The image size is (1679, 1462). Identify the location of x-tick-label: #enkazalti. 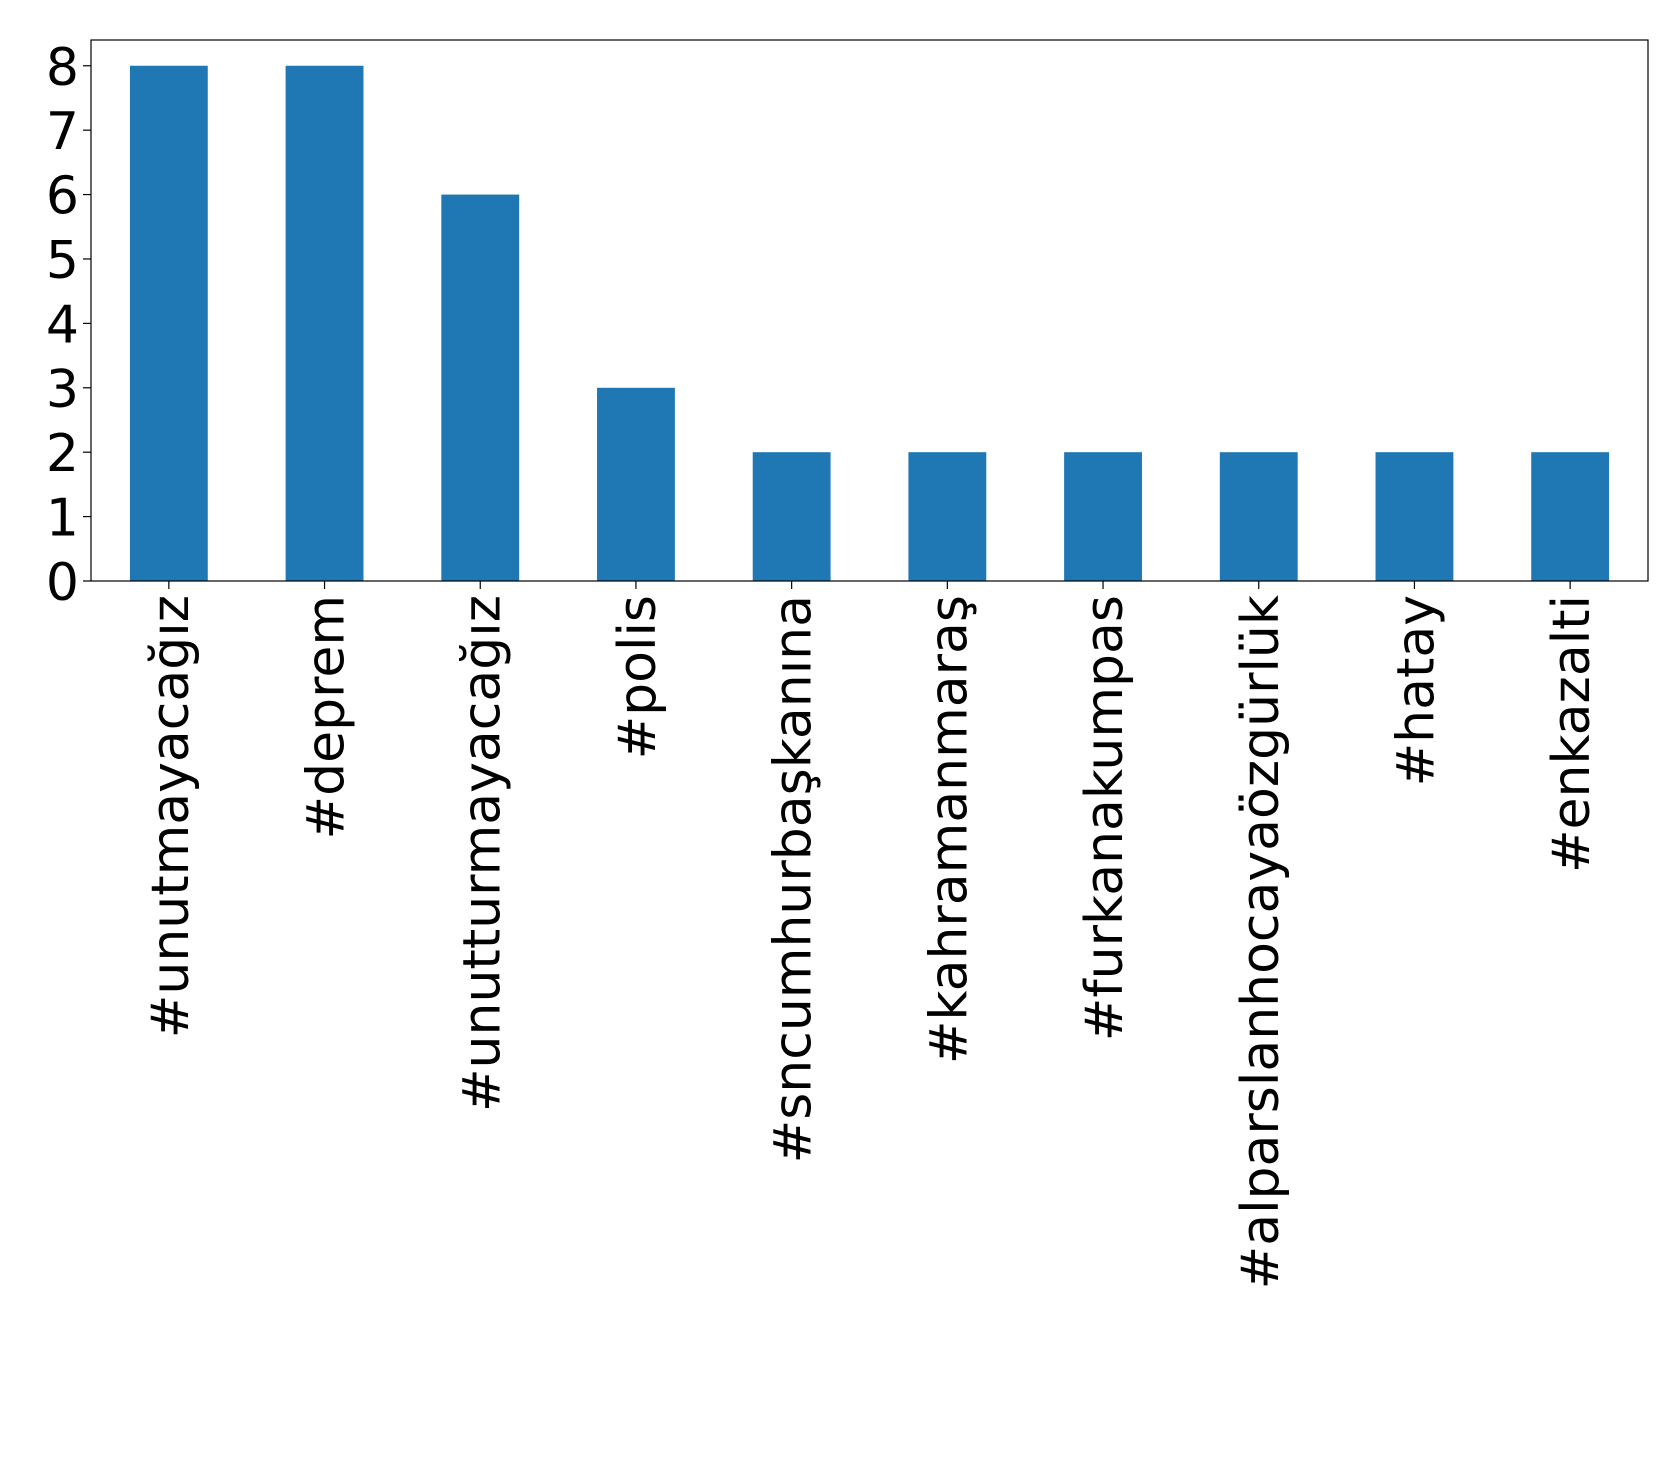
(1572, 734).